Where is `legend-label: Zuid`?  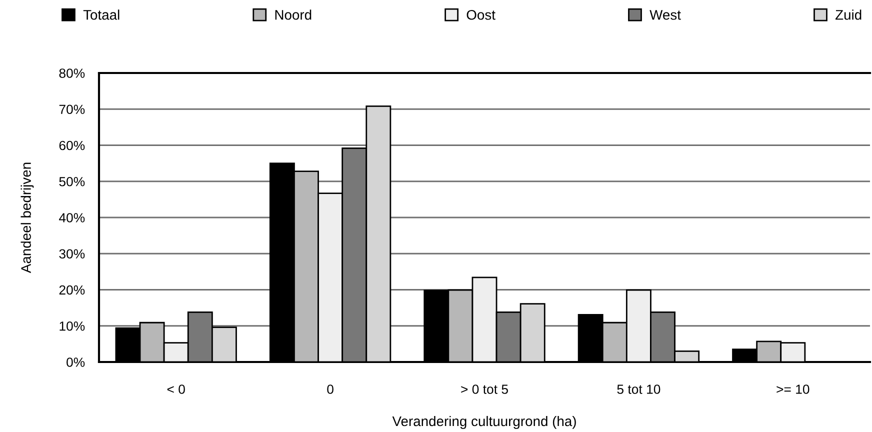
legend-label: Zuid is located at coordinates (849, 15).